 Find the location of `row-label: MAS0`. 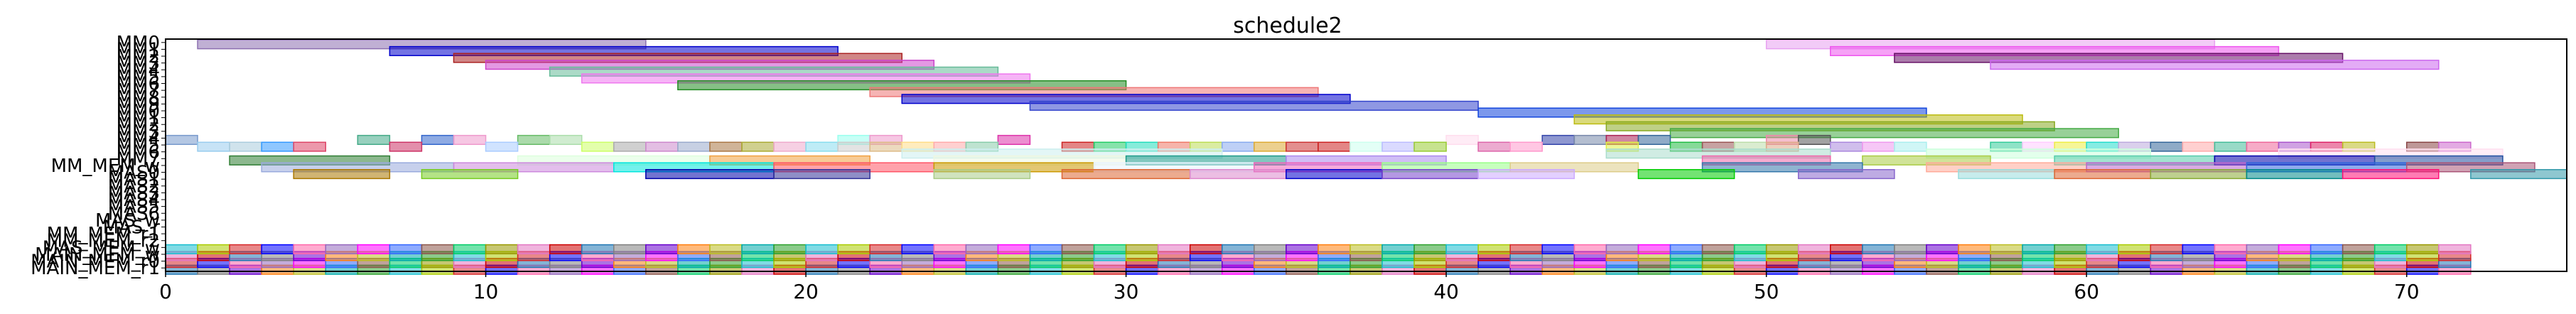

row-label: MAS0 is located at coordinates (134, 173).